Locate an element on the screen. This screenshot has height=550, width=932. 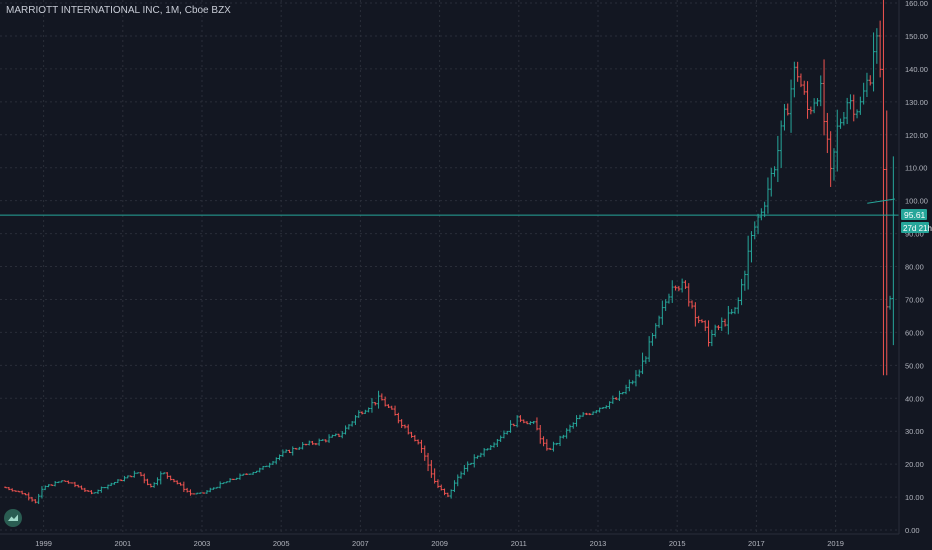
x-tick-label: 2001 is located at coordinates (122, 543).